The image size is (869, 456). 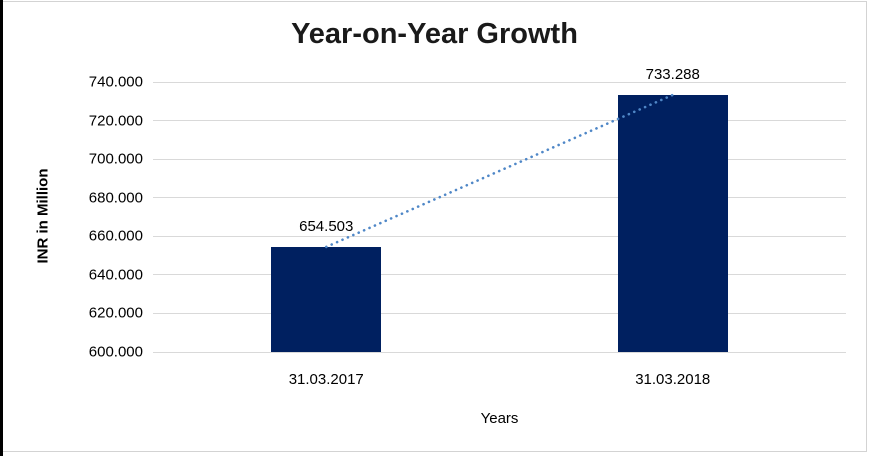 What do you see at coordinates (115, 198) in the screenshot?
I see `y-tick-label: 680.000` at bounding box center [115, 198].